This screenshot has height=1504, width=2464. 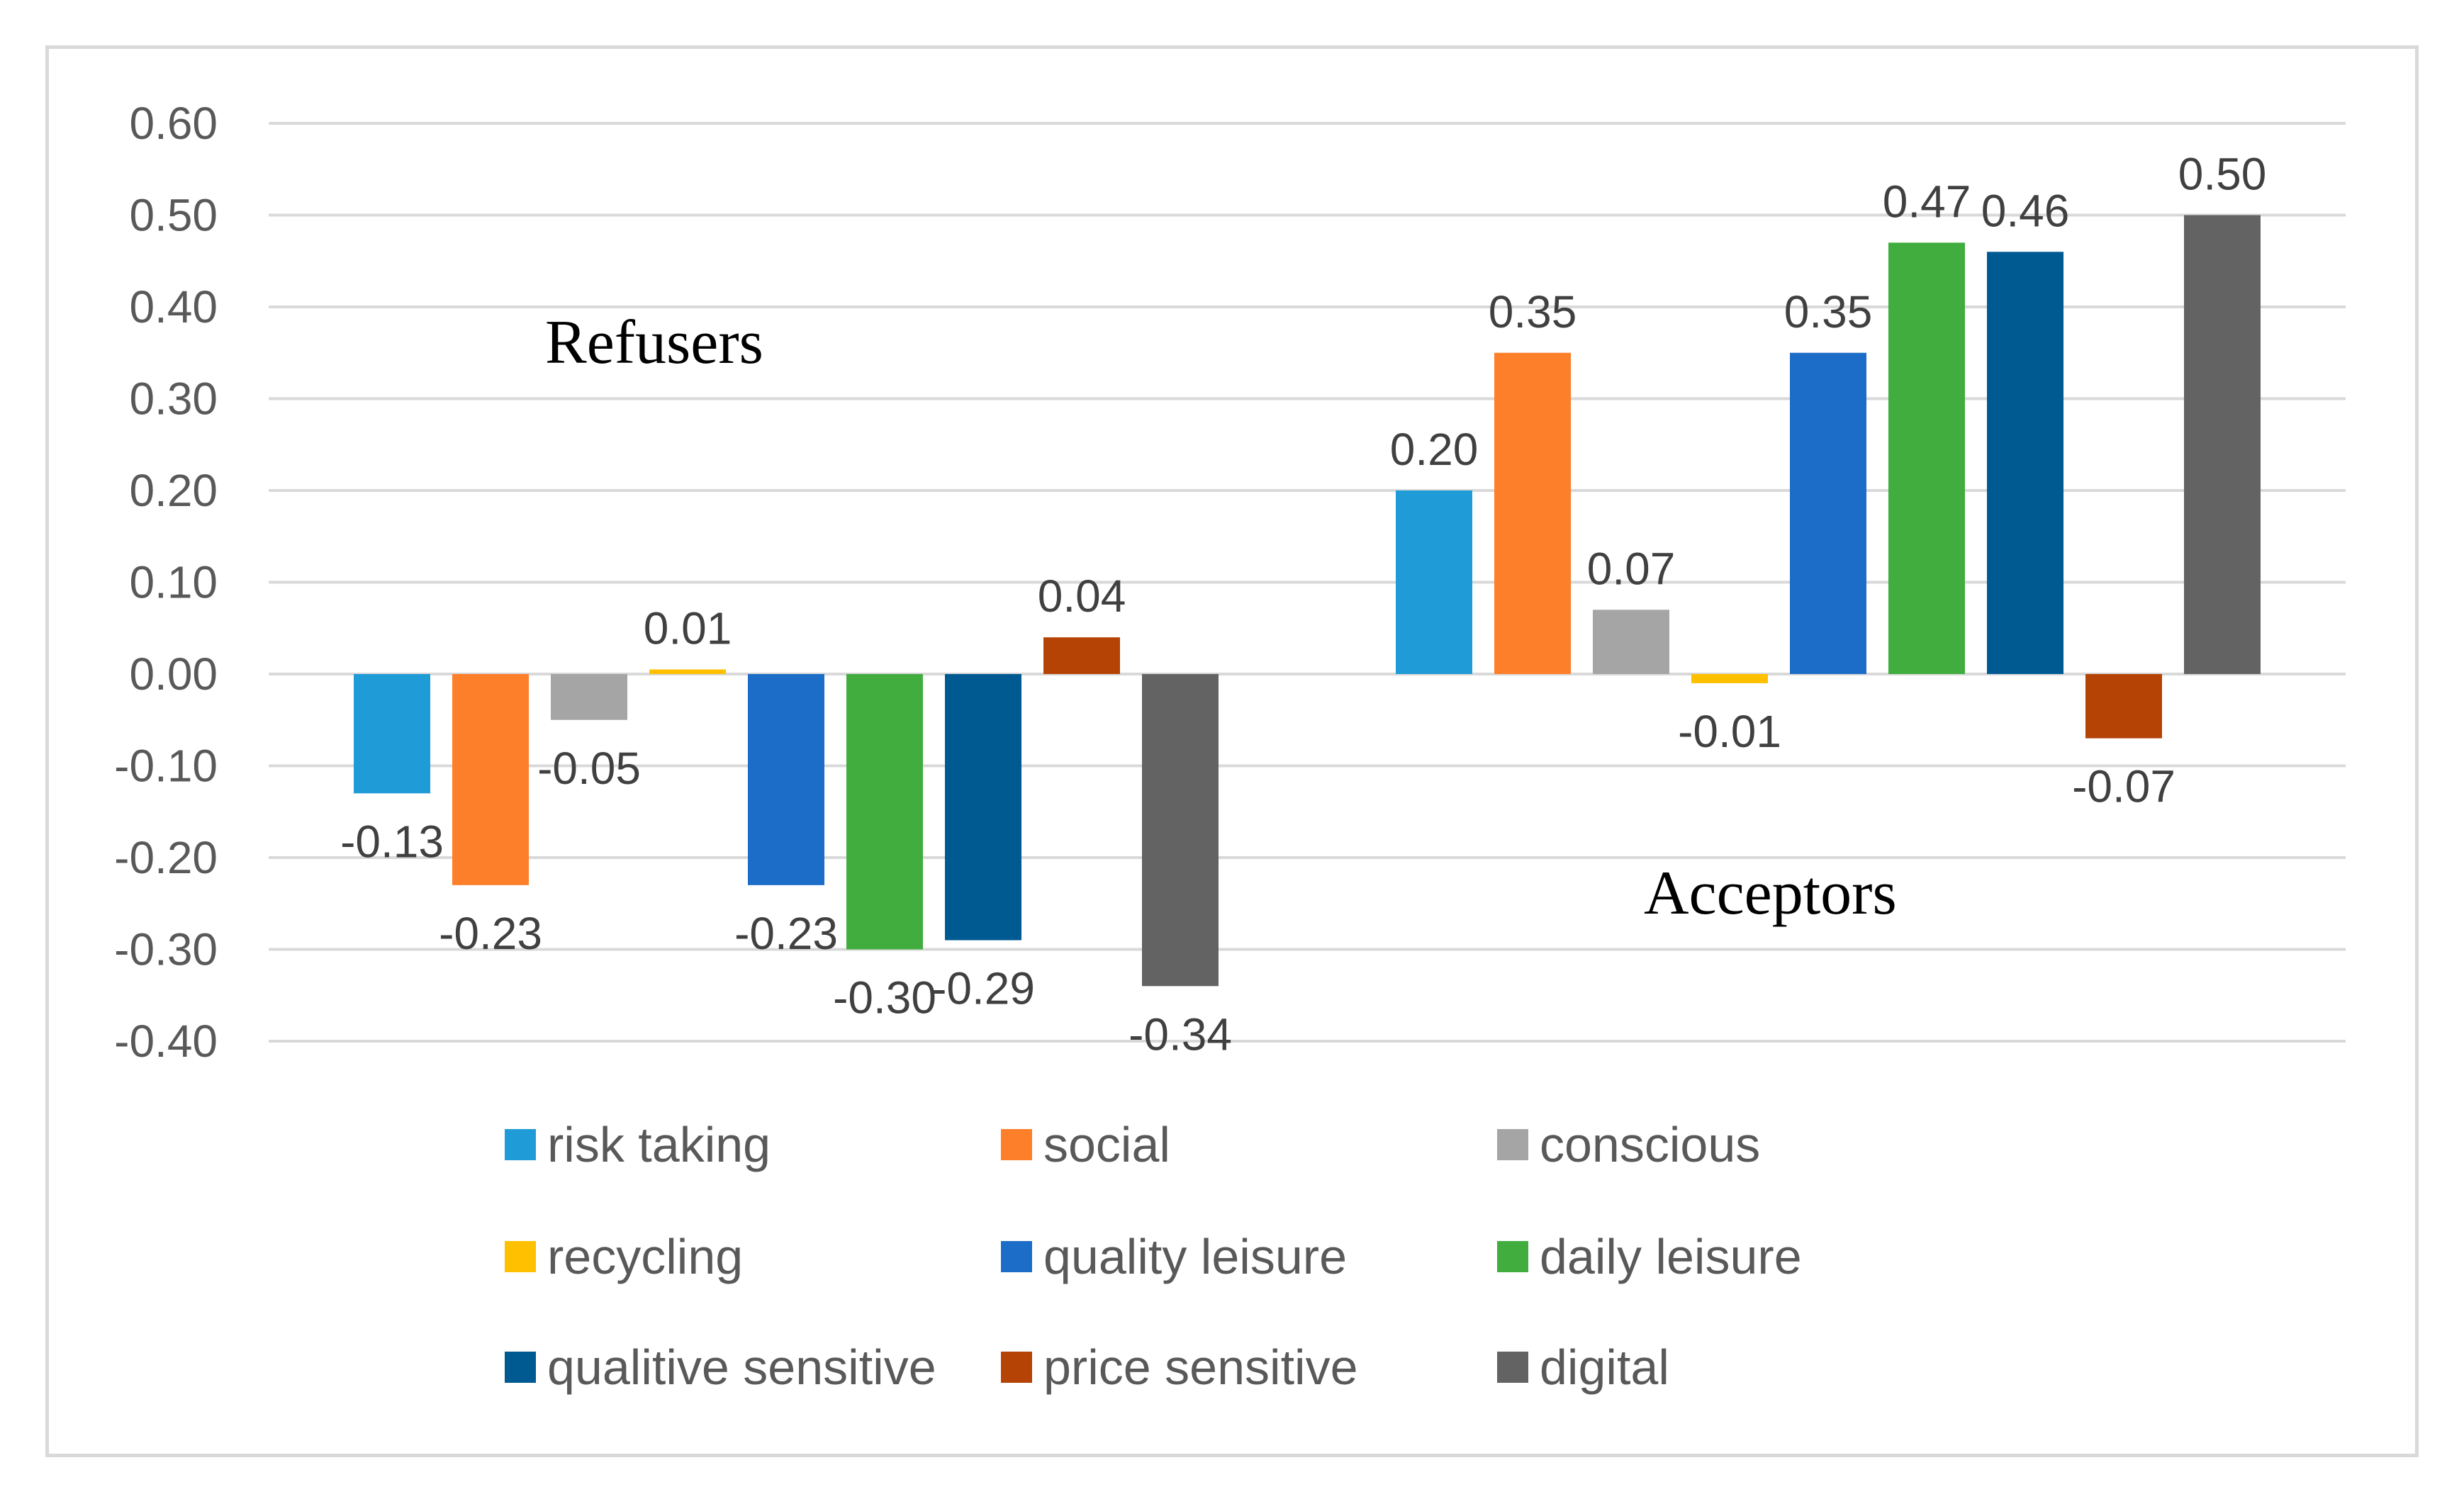 What do you see at coordinates (645, 1256) in the screenshot?
I see `legend-label: recycling` at bounding box center [645, 1256].